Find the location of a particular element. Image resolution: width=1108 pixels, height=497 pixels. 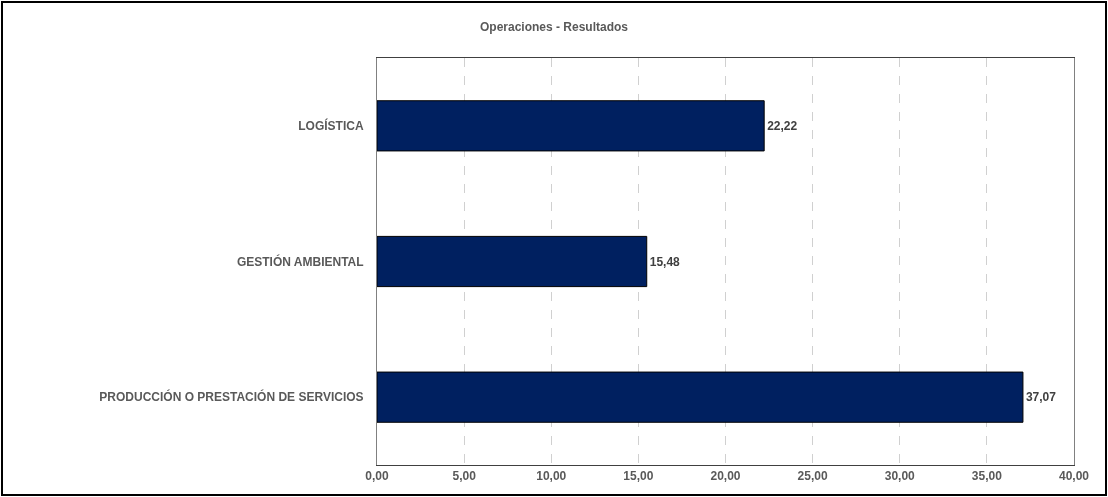

y-tick-label: LOGÍSTICA is located at coordinates (331, 126).